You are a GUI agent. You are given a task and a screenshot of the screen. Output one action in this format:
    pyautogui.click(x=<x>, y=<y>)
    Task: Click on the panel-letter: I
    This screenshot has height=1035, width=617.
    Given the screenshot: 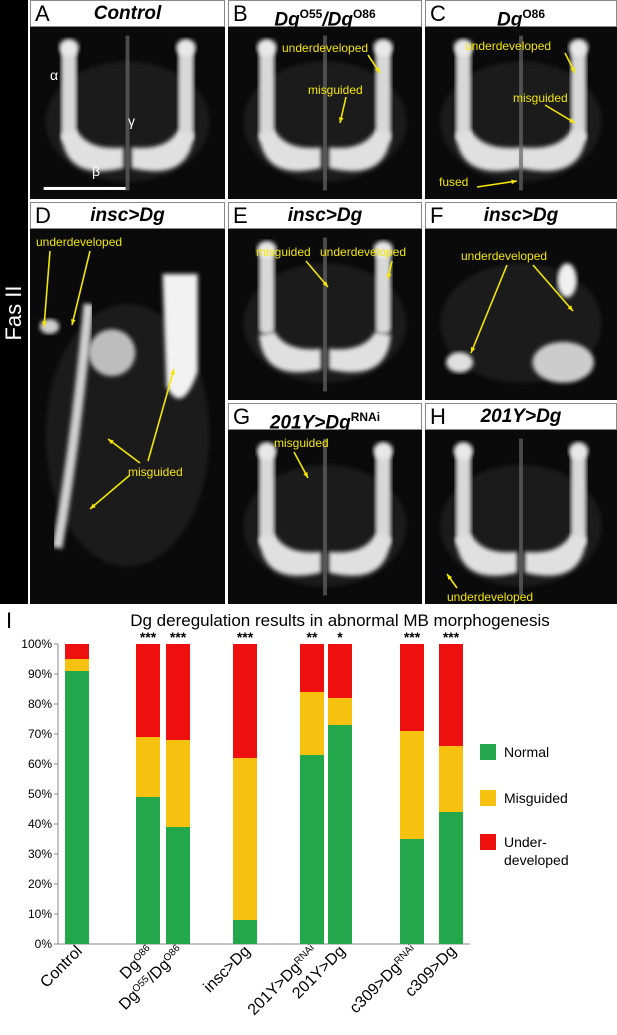 What is the action you would take?
    pyautogui.click(x=9, y=620)
    